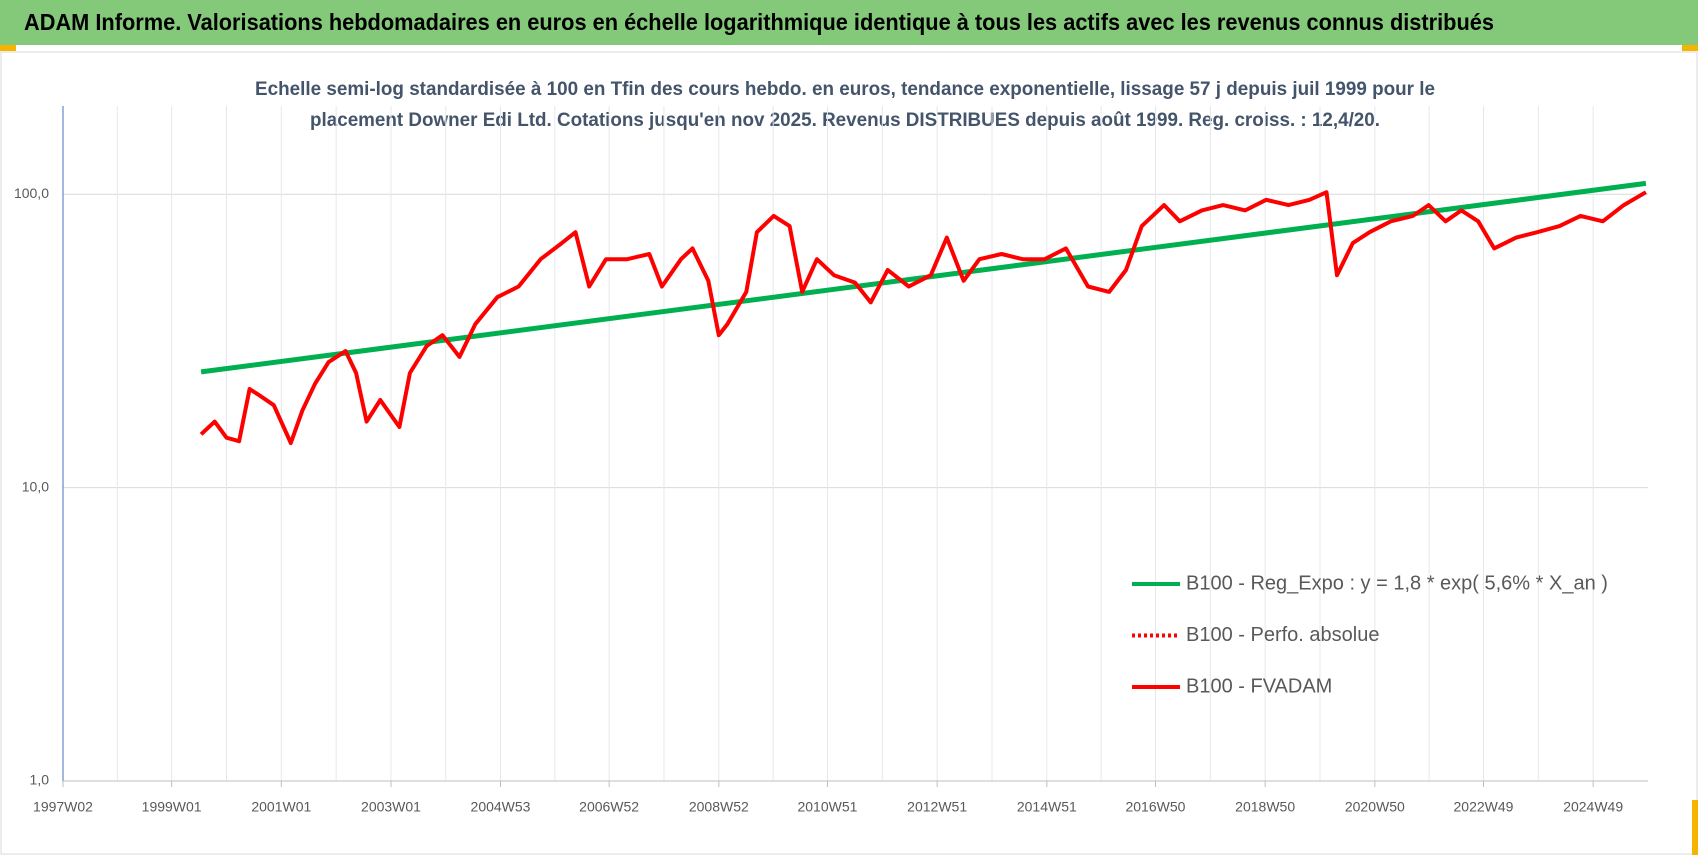 The image size is (1698, 855). I want to click on x-tick-label: 2004W53, so click(501, 807).